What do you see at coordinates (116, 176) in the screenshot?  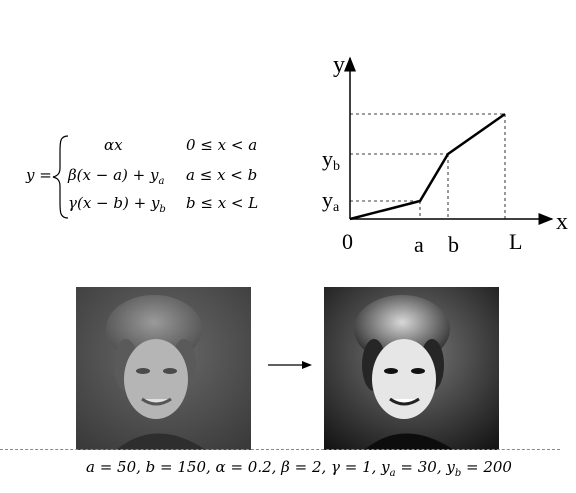 I see `formula-row-2-expr: β(x − a) + ya` at bounding box center [116, 176].